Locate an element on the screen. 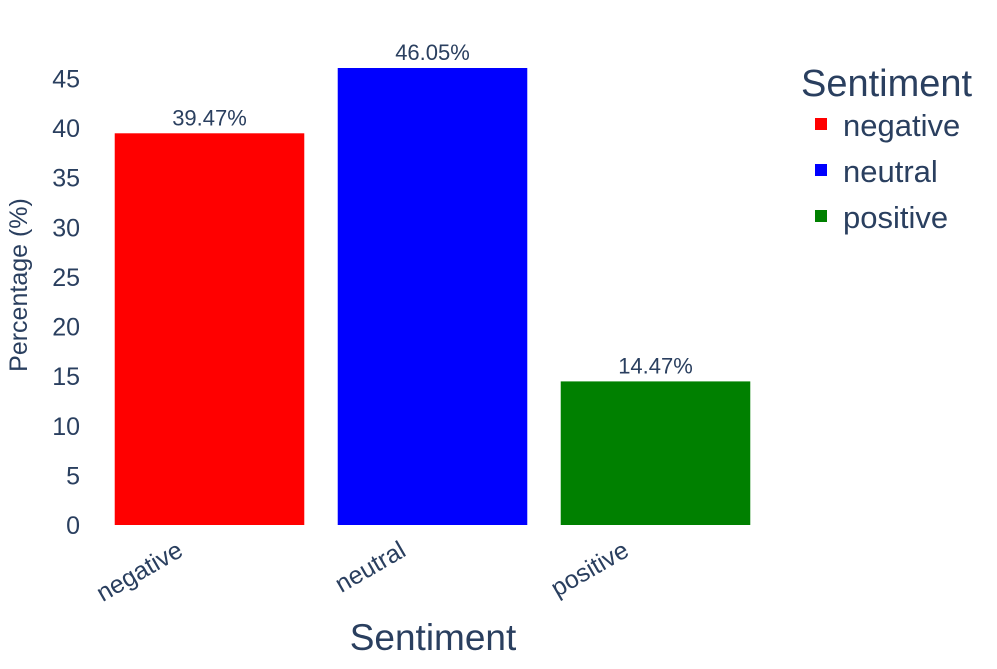 The width and height of the screenshot is (997, 669). y-tick-label: 40 is located at coordinates (66, 129).